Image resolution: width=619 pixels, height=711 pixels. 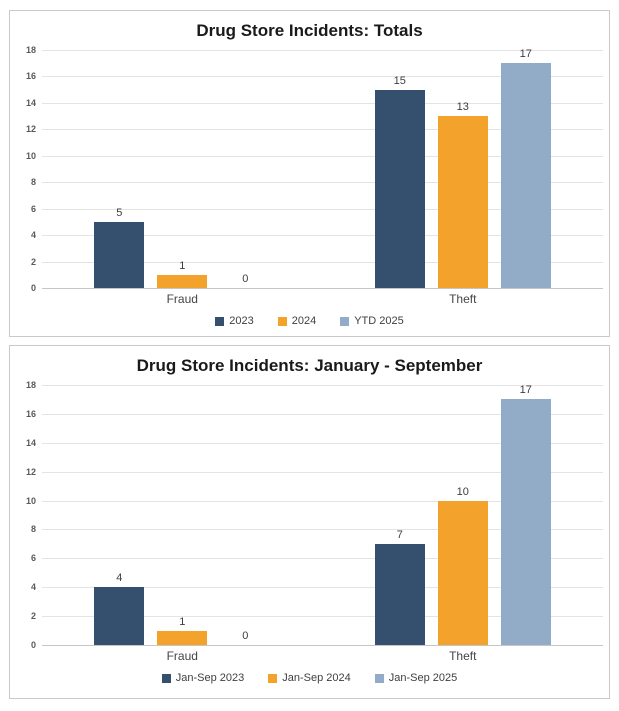 What do you see at coordinates (119, 578) in the screenshot?
I see `bar-value-label: 4` at bounding box center [119, 578].